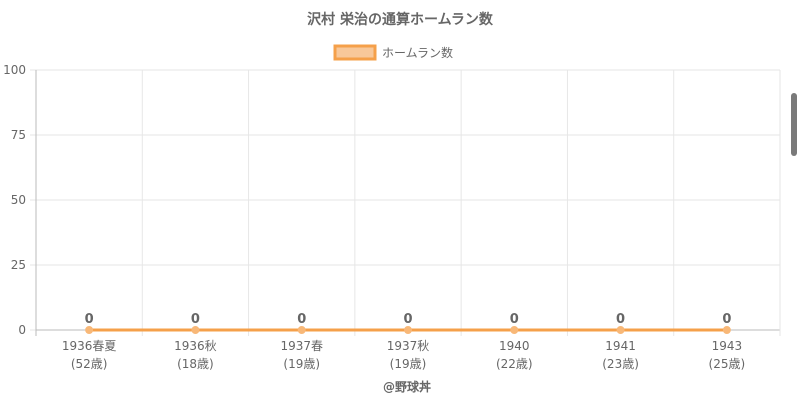 This screenshot has width=800, height=400. Describe the element at coordinates (620, 364) in the screenshot. I see `x-tick-sublabel: (23歳)` at that location.